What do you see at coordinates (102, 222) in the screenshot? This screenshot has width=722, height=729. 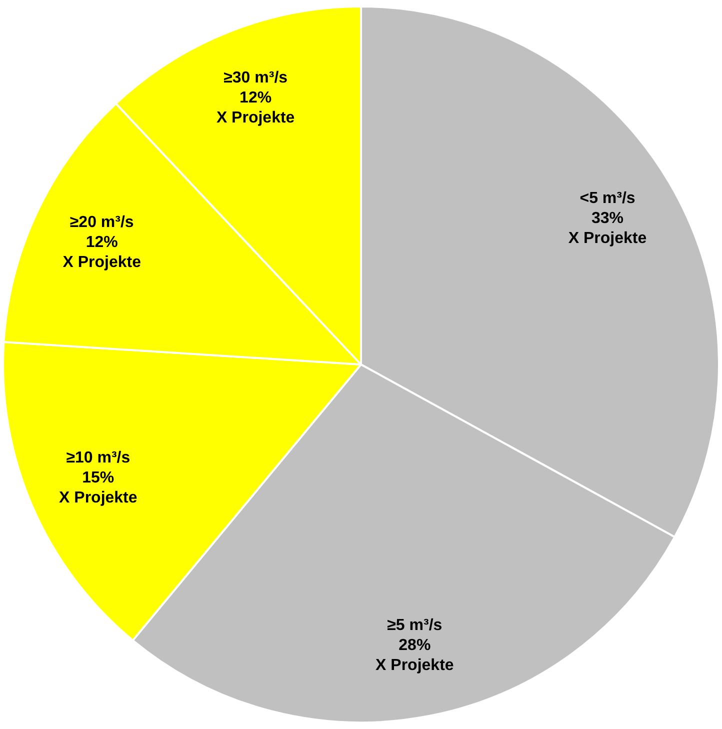 I see `slice-label: ≥20 m³/s` at bounding box center [102, 222].